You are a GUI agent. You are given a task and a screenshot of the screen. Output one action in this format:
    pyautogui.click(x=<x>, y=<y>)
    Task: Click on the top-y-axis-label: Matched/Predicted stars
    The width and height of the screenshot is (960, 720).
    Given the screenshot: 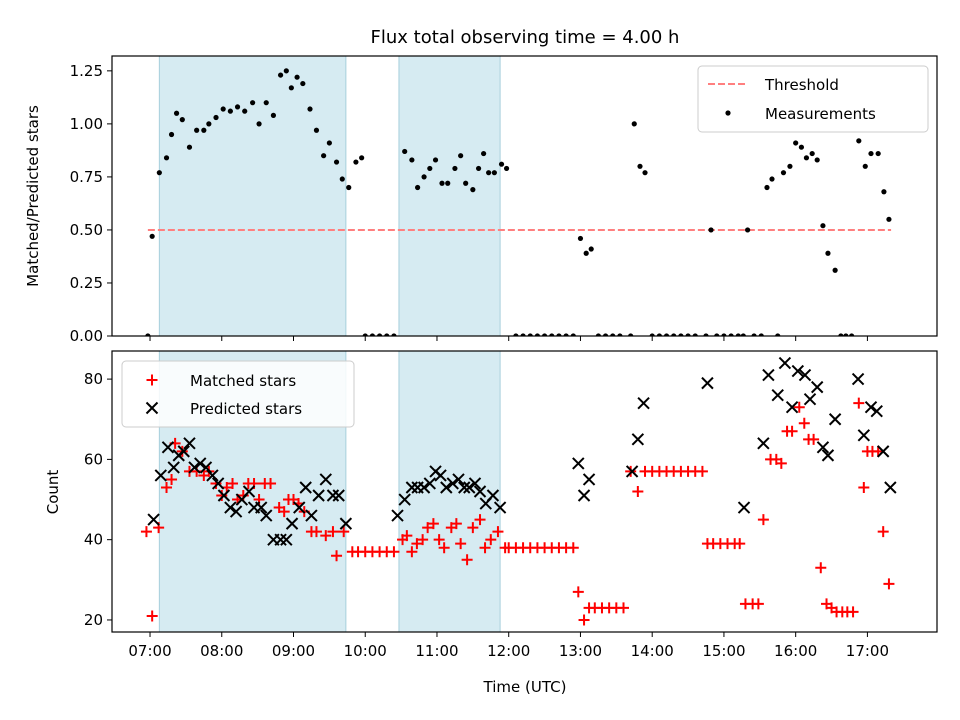 What is the action you would take?
    pyautogui.click(x=33, y=196)
    